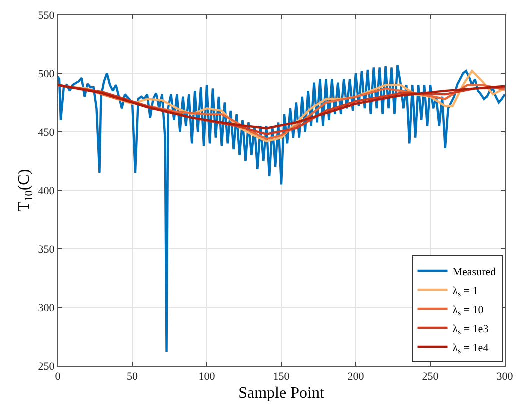 The image size is (524, 408). What do you see at coordinates (474, 272) in the screenshot?
I see `legend-label: Measured` at bounding box center [474, 272].